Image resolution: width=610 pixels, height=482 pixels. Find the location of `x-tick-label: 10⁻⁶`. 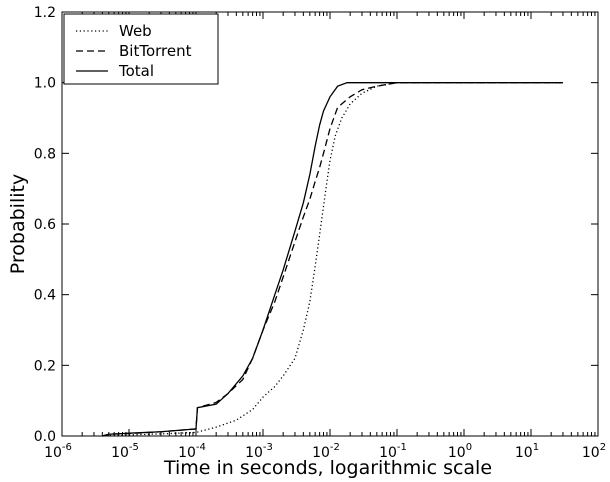

x-tick-label: 10⁻⁶ is located at coordinates (58, 451).